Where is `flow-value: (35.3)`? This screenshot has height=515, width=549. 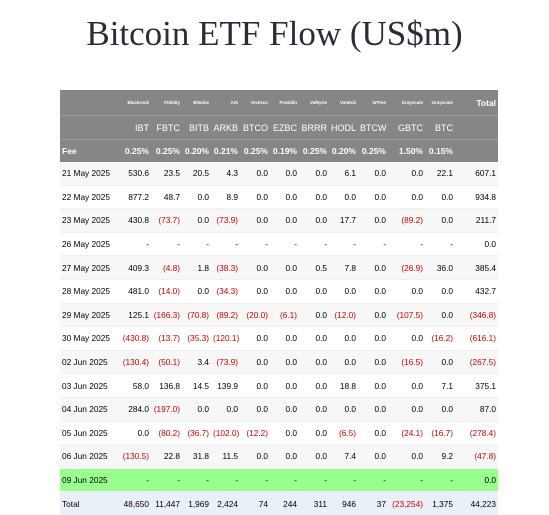 flow-value: (35.3) is located at coordinates (196, 338).